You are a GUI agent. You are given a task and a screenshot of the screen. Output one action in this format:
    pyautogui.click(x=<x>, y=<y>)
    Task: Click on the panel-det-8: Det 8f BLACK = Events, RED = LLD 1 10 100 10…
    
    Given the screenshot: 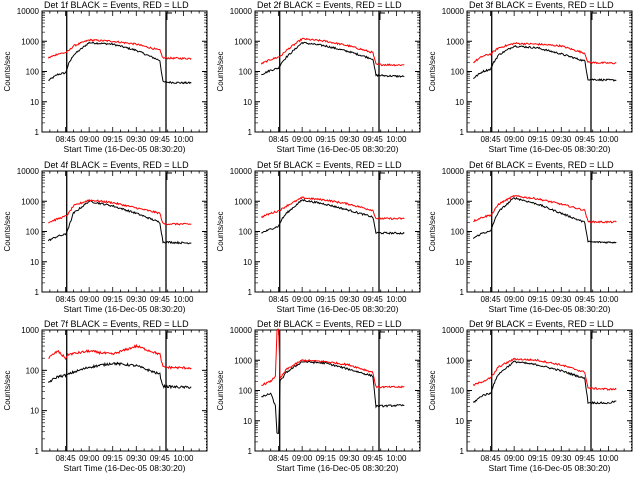 What is the action you would take?
    pyautogui.click(x=318, y=396)
    